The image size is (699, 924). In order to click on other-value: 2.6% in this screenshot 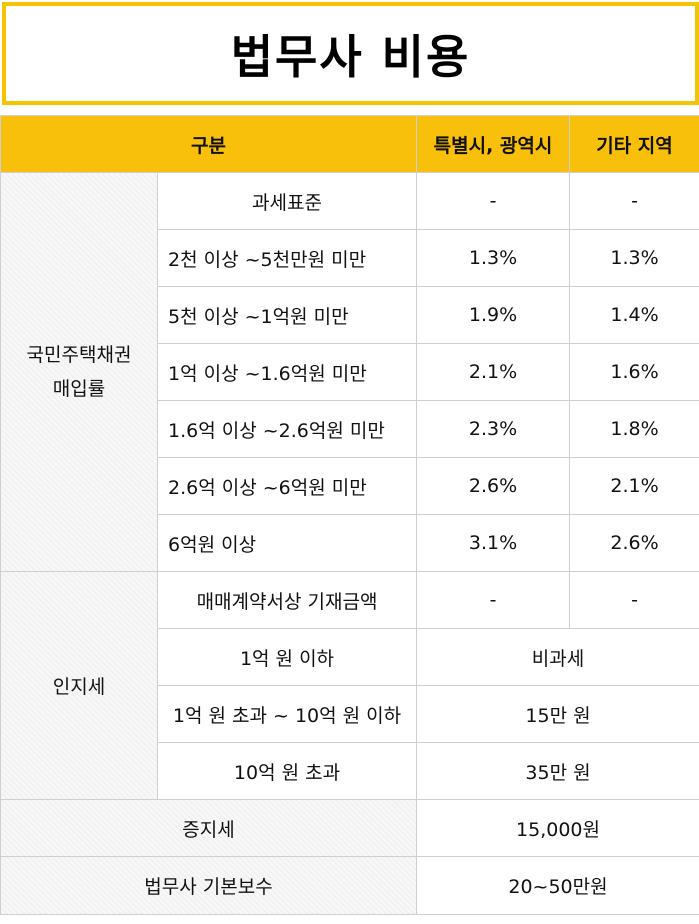, I will do `click(634, 543)`.